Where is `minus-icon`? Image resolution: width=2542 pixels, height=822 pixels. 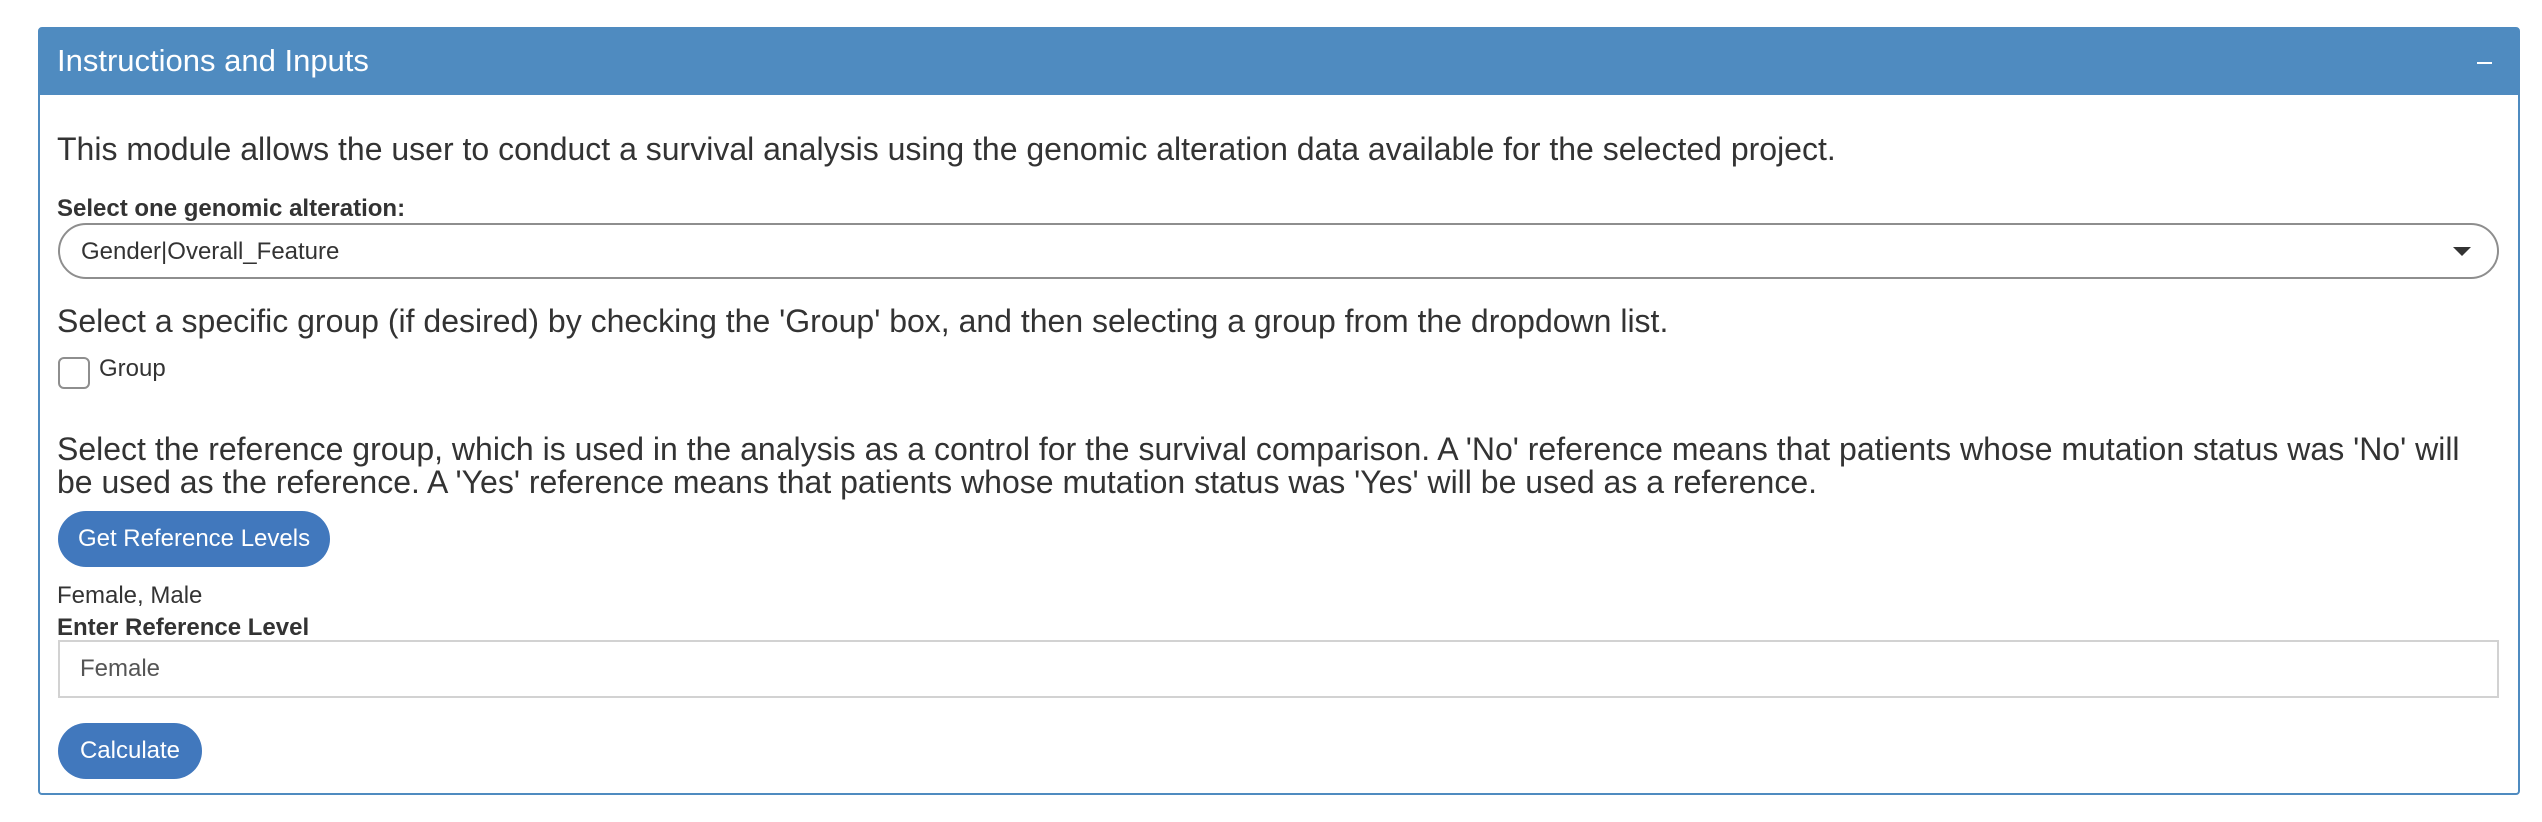
minus-icon is located at coordinates (2484, 63).